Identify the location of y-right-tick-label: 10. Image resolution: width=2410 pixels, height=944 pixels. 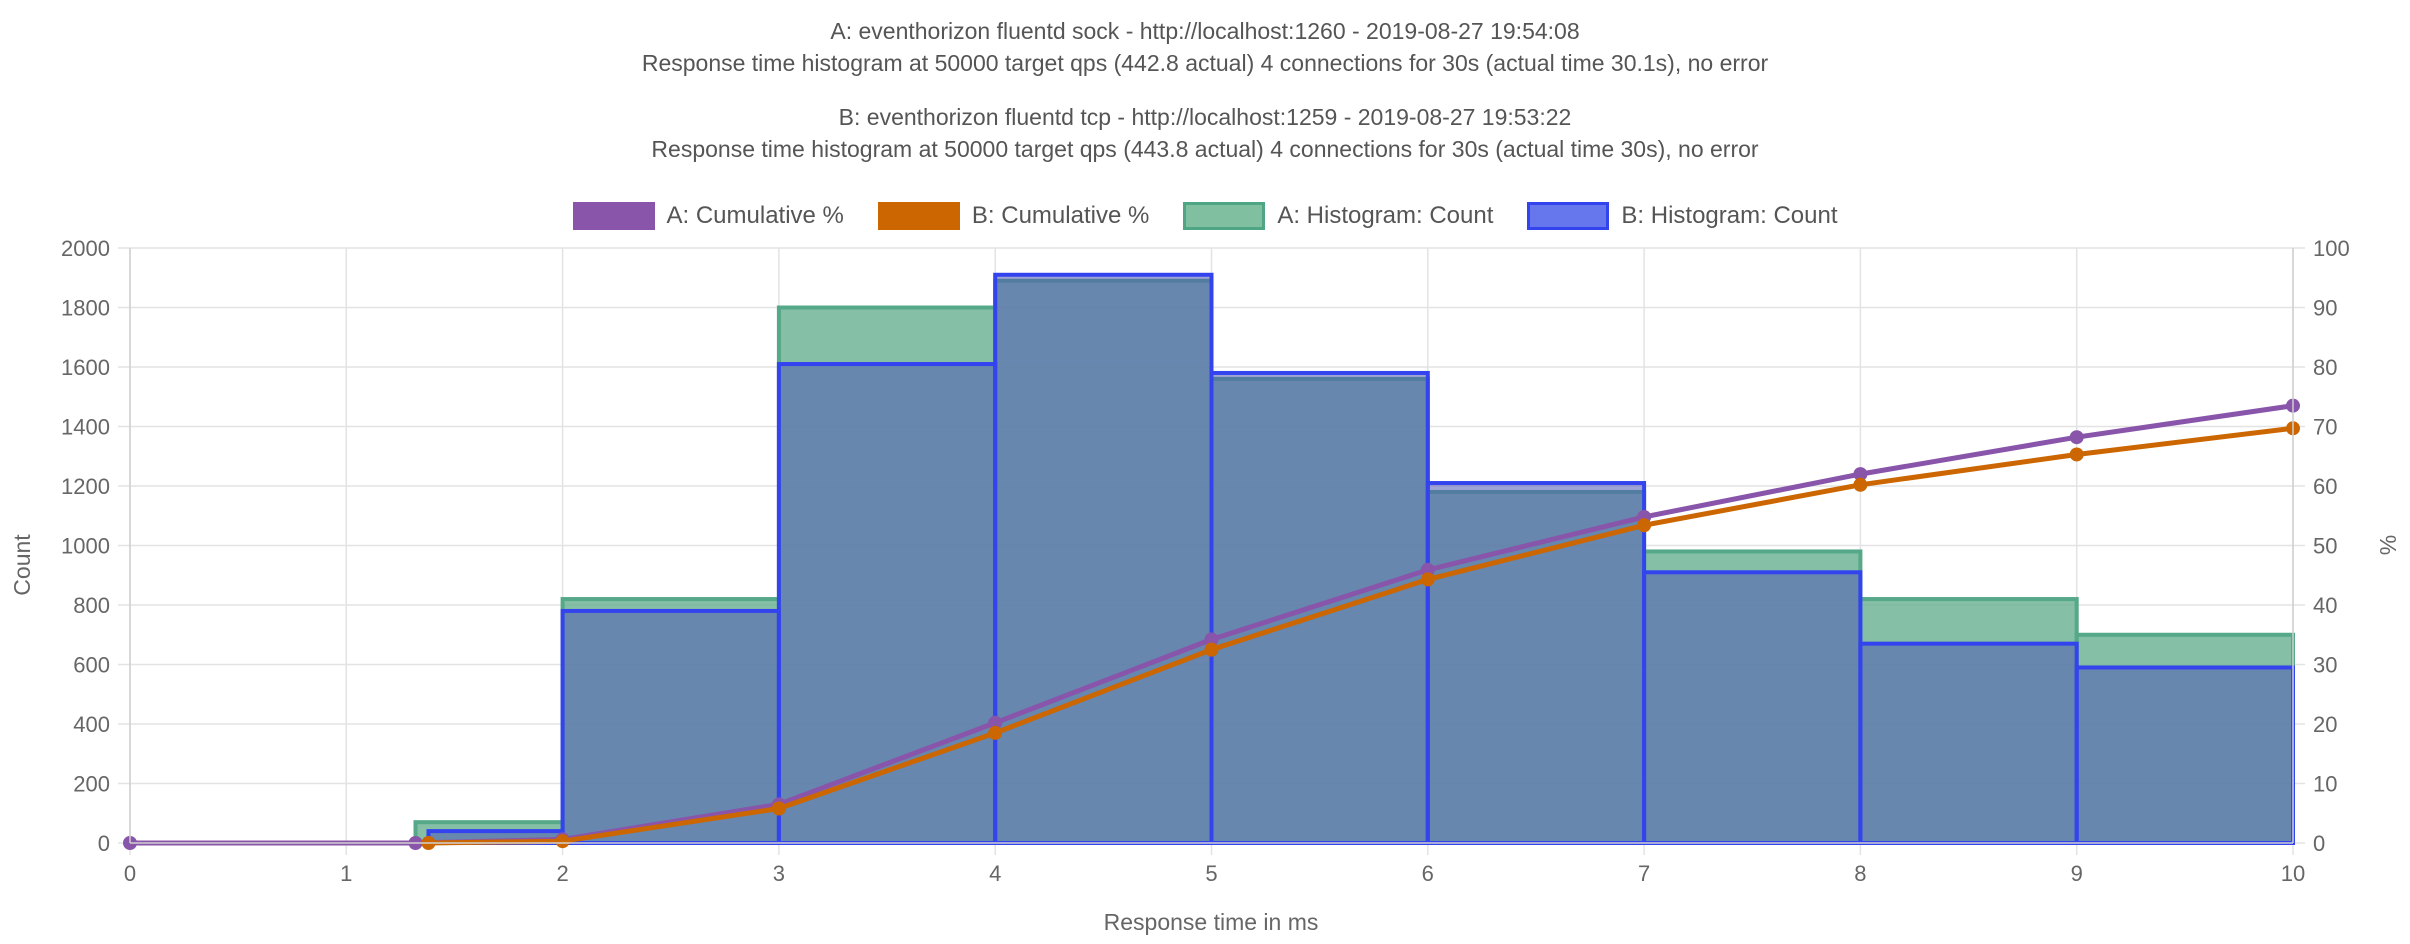
(2325, 784).